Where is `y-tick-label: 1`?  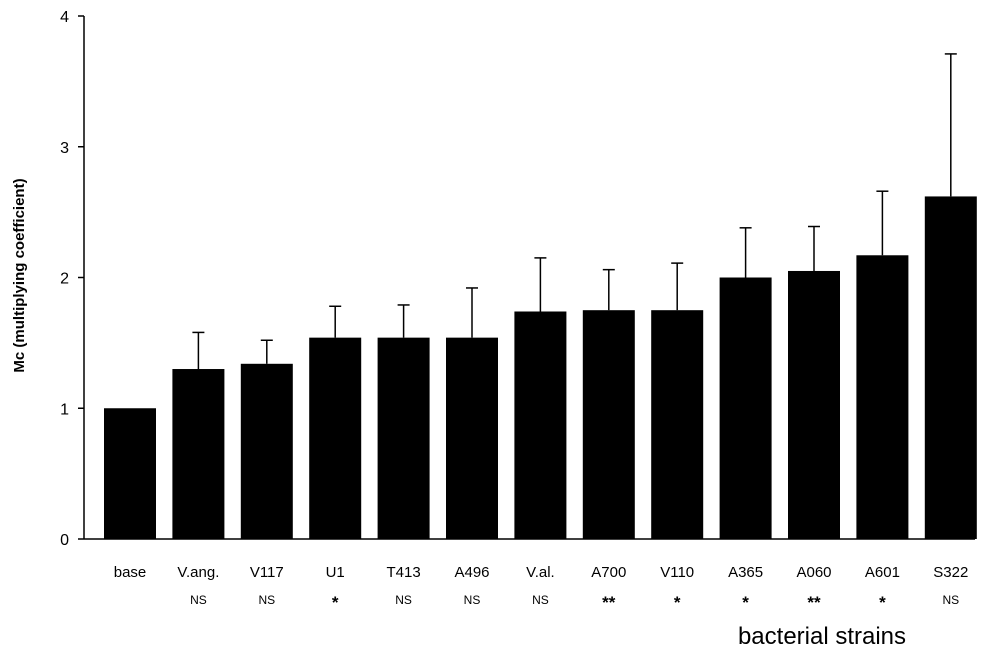
y-tick-label: 1 is located at coordinates (64, 409).